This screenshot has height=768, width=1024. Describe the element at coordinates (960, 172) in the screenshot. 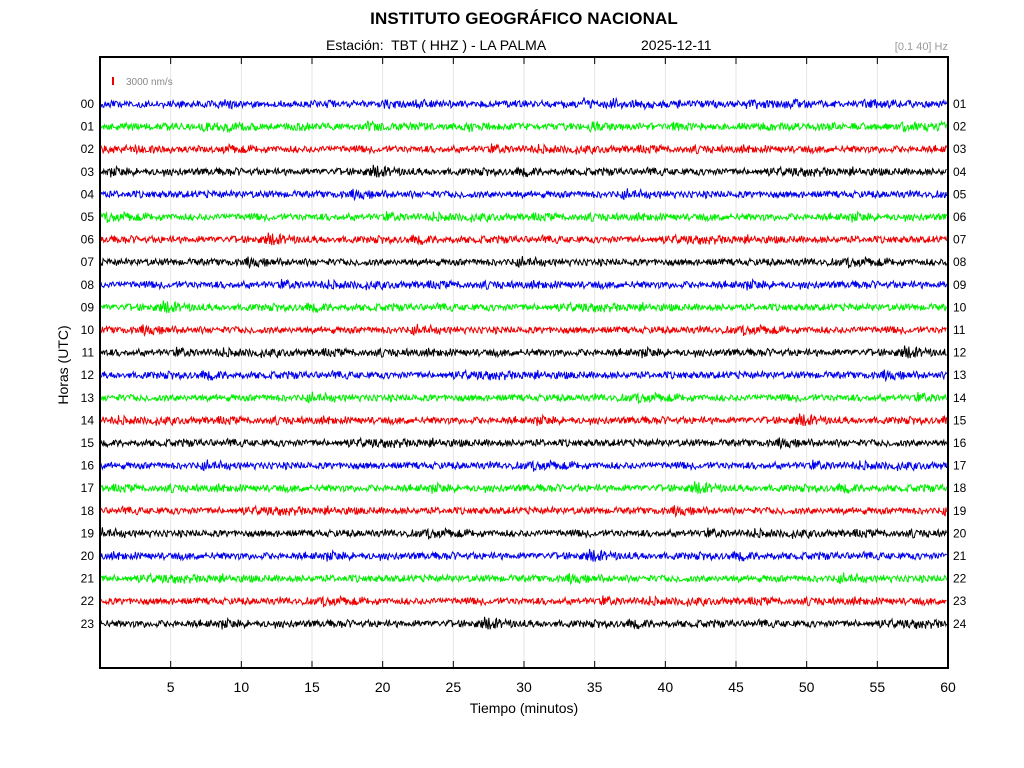

I see `right-hour-label: 04` at that location.